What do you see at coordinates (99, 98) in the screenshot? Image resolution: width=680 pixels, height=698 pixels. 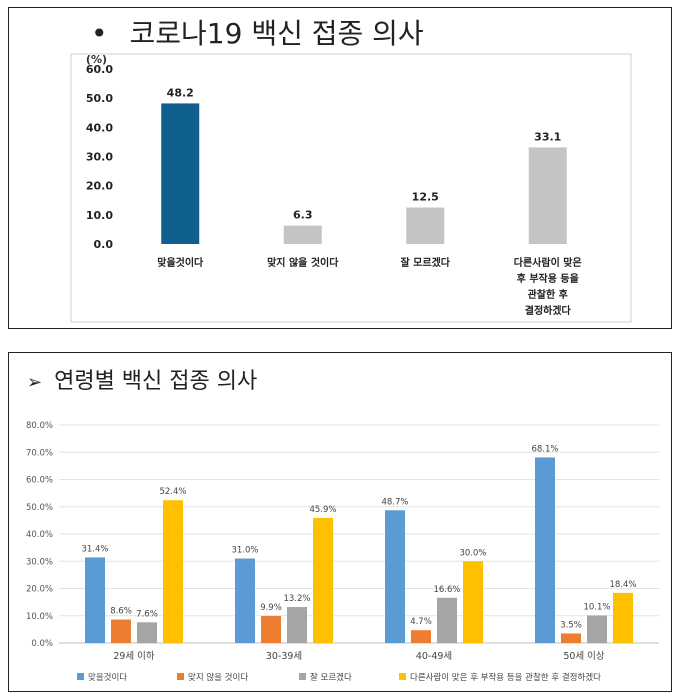 I see `y-tick-label: 50.0` at bounding box center [99, 98].